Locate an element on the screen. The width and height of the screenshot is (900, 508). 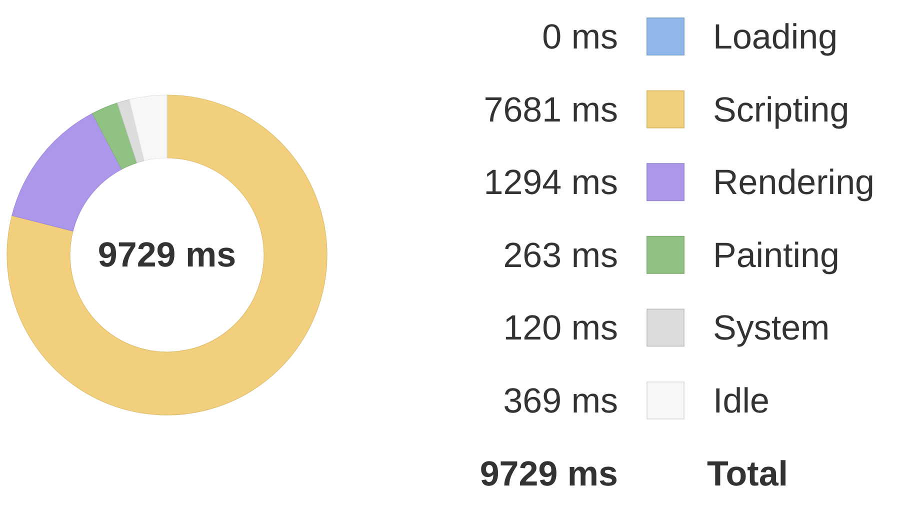
legend-label: Rendering is located at coordinates (793, 182).